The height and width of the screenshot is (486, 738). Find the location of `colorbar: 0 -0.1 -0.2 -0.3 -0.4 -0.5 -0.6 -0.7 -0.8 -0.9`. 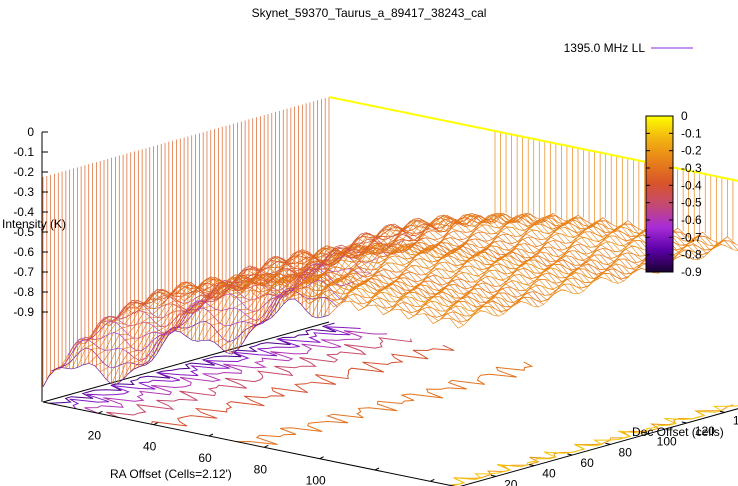

colorbar: 0 -0.1 -0.2 -0.3 -0.4 -0.5 -0.6 -0.7 -0.8 -0.9 is located at coordinates (673, 194).